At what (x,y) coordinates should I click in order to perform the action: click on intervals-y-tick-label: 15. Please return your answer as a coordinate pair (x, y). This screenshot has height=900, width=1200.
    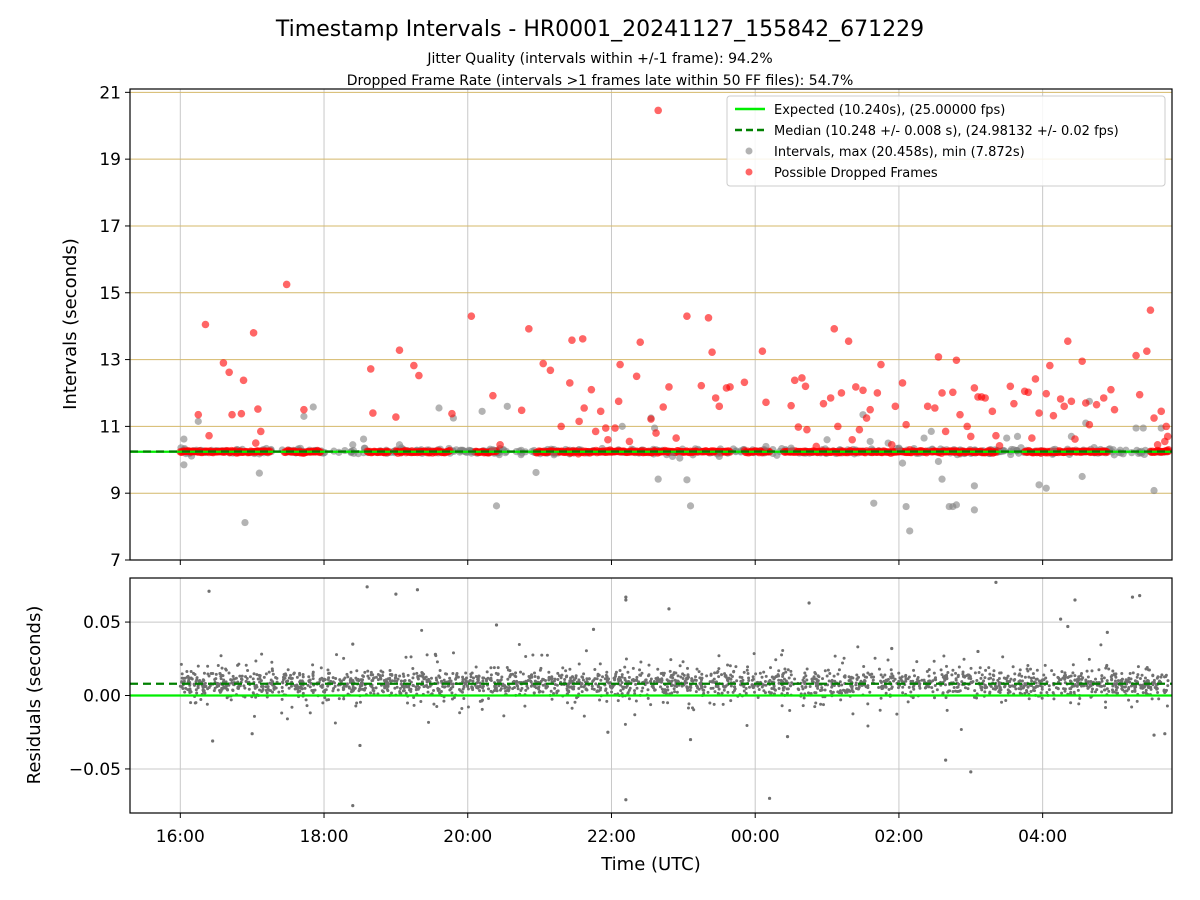
    Looking at the image, I should click on (110, 294).